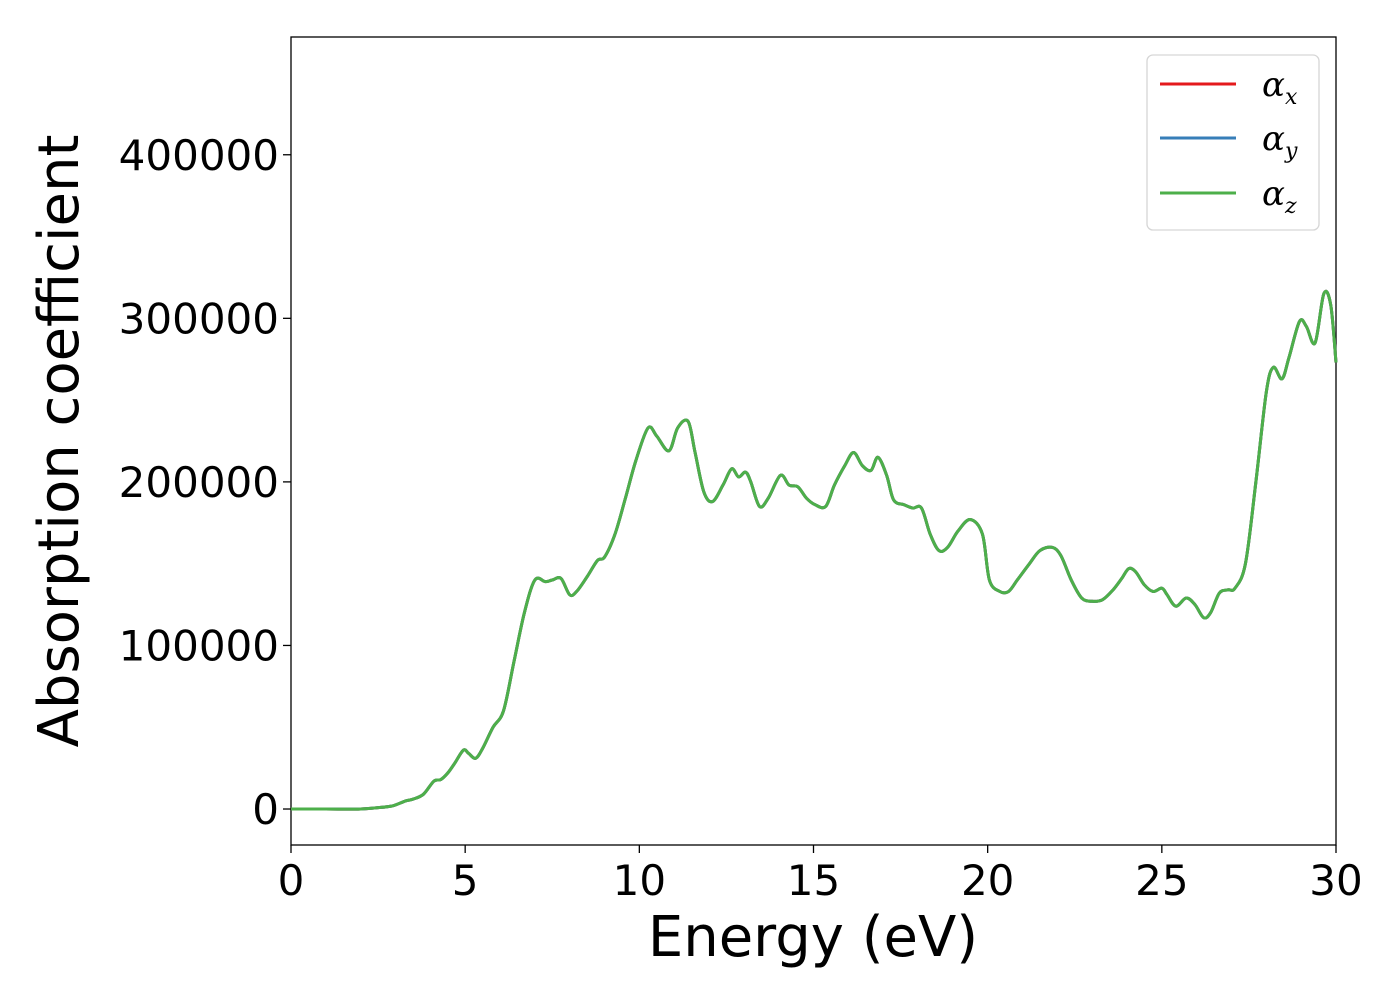  I want to click on y-tick-label: 300000, so click(199, 318).